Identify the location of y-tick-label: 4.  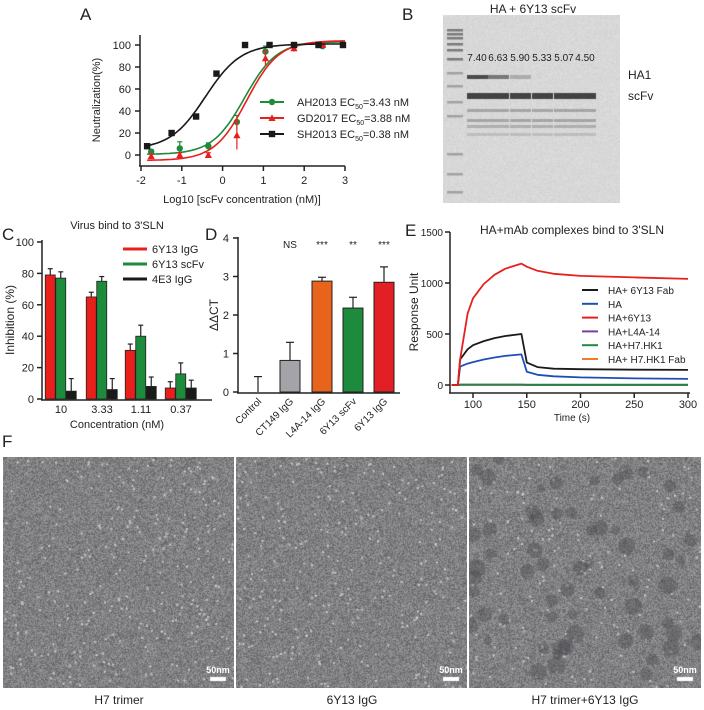
(226, 239).